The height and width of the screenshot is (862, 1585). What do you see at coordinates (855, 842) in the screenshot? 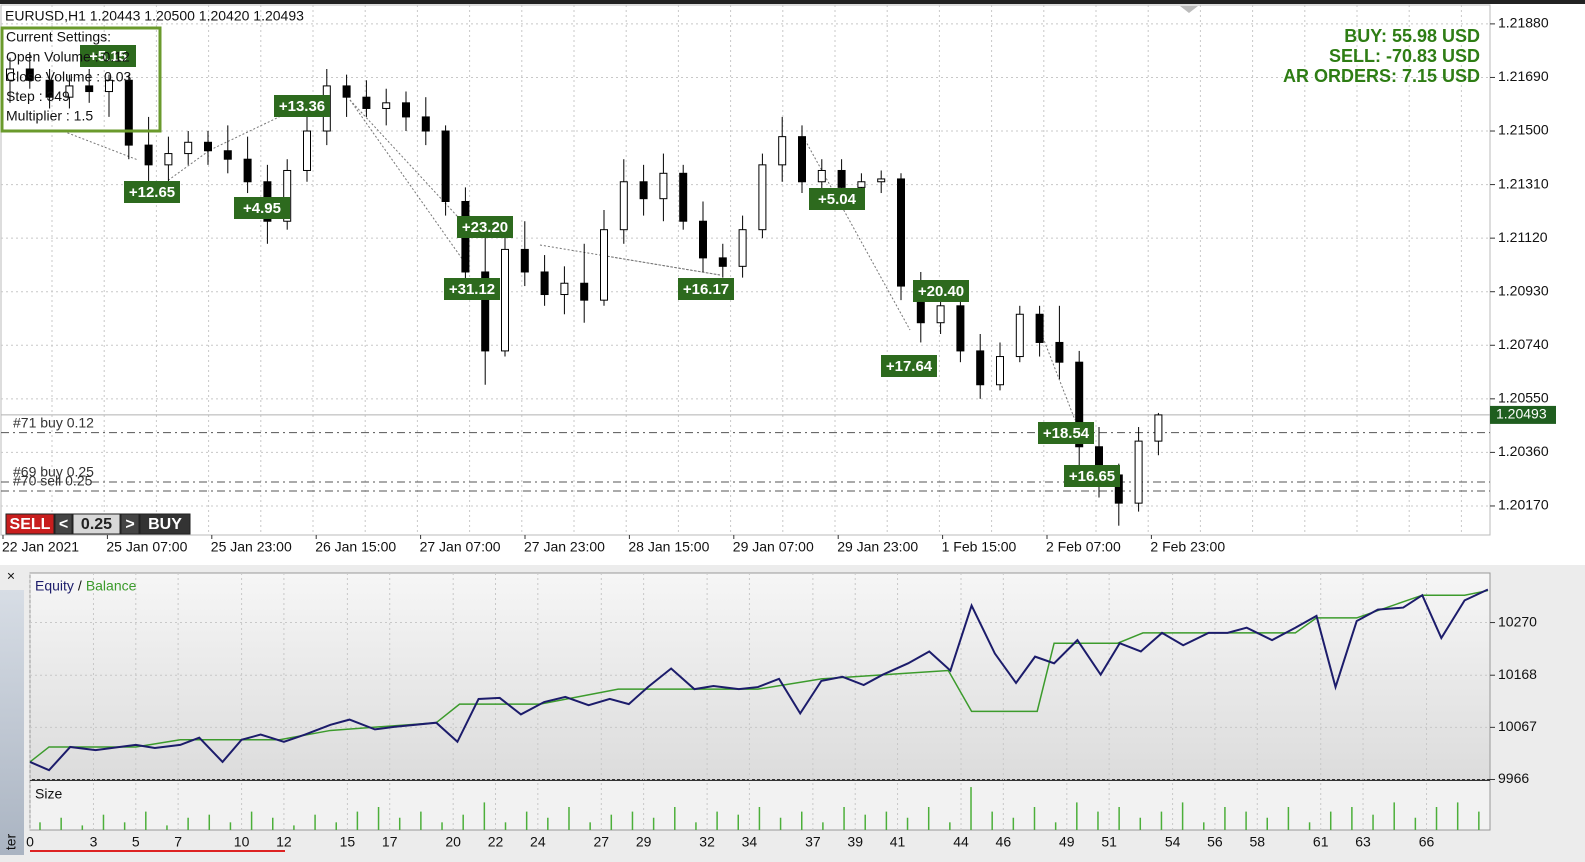
I see `x-tick-label: 39` at bounding box center [855, 842].